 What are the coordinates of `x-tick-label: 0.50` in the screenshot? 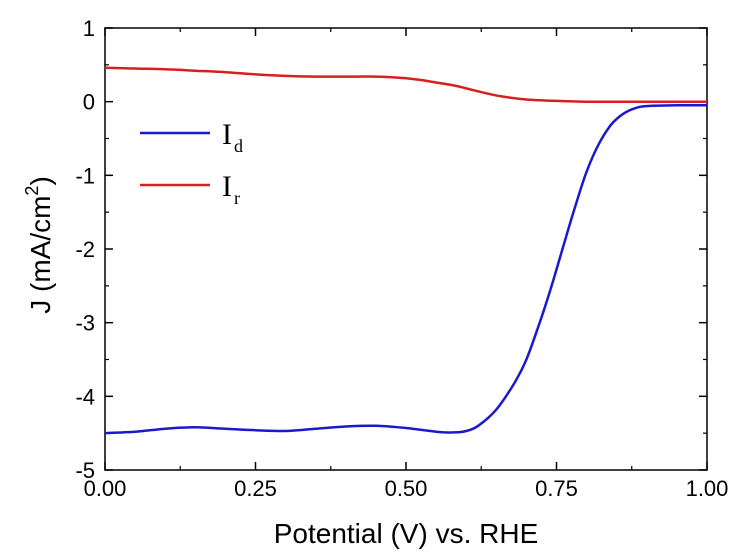 It's located at (406, 488).